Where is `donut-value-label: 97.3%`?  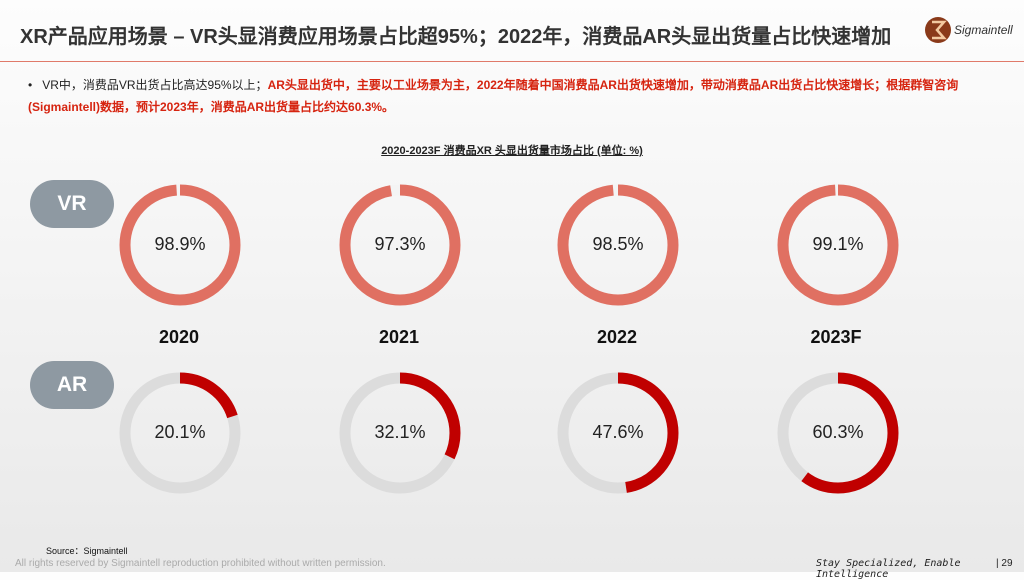 donut-value-label: 97.3% is located at coordinates (400, 244).